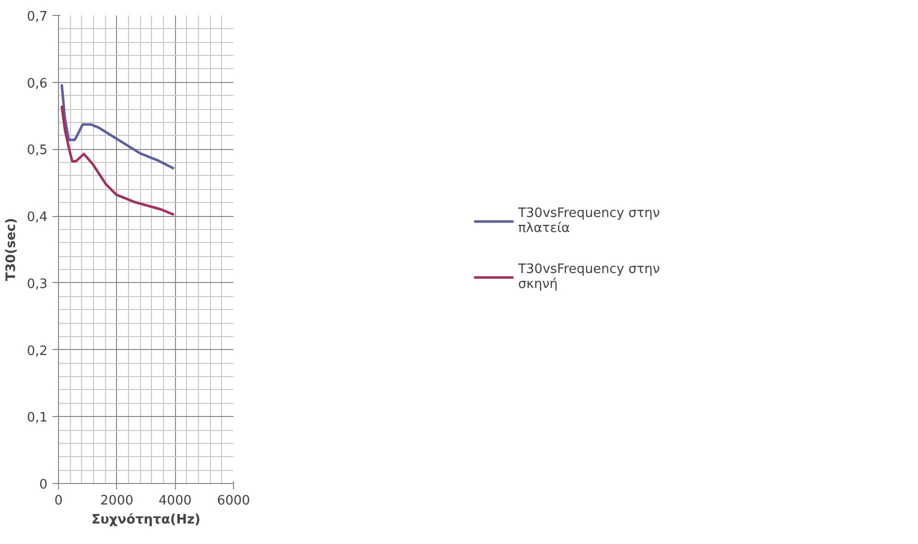 The image size is (918, 544). I want to click on legend-label: T30vsFrequency στην σκηνή, so click(589, 277).